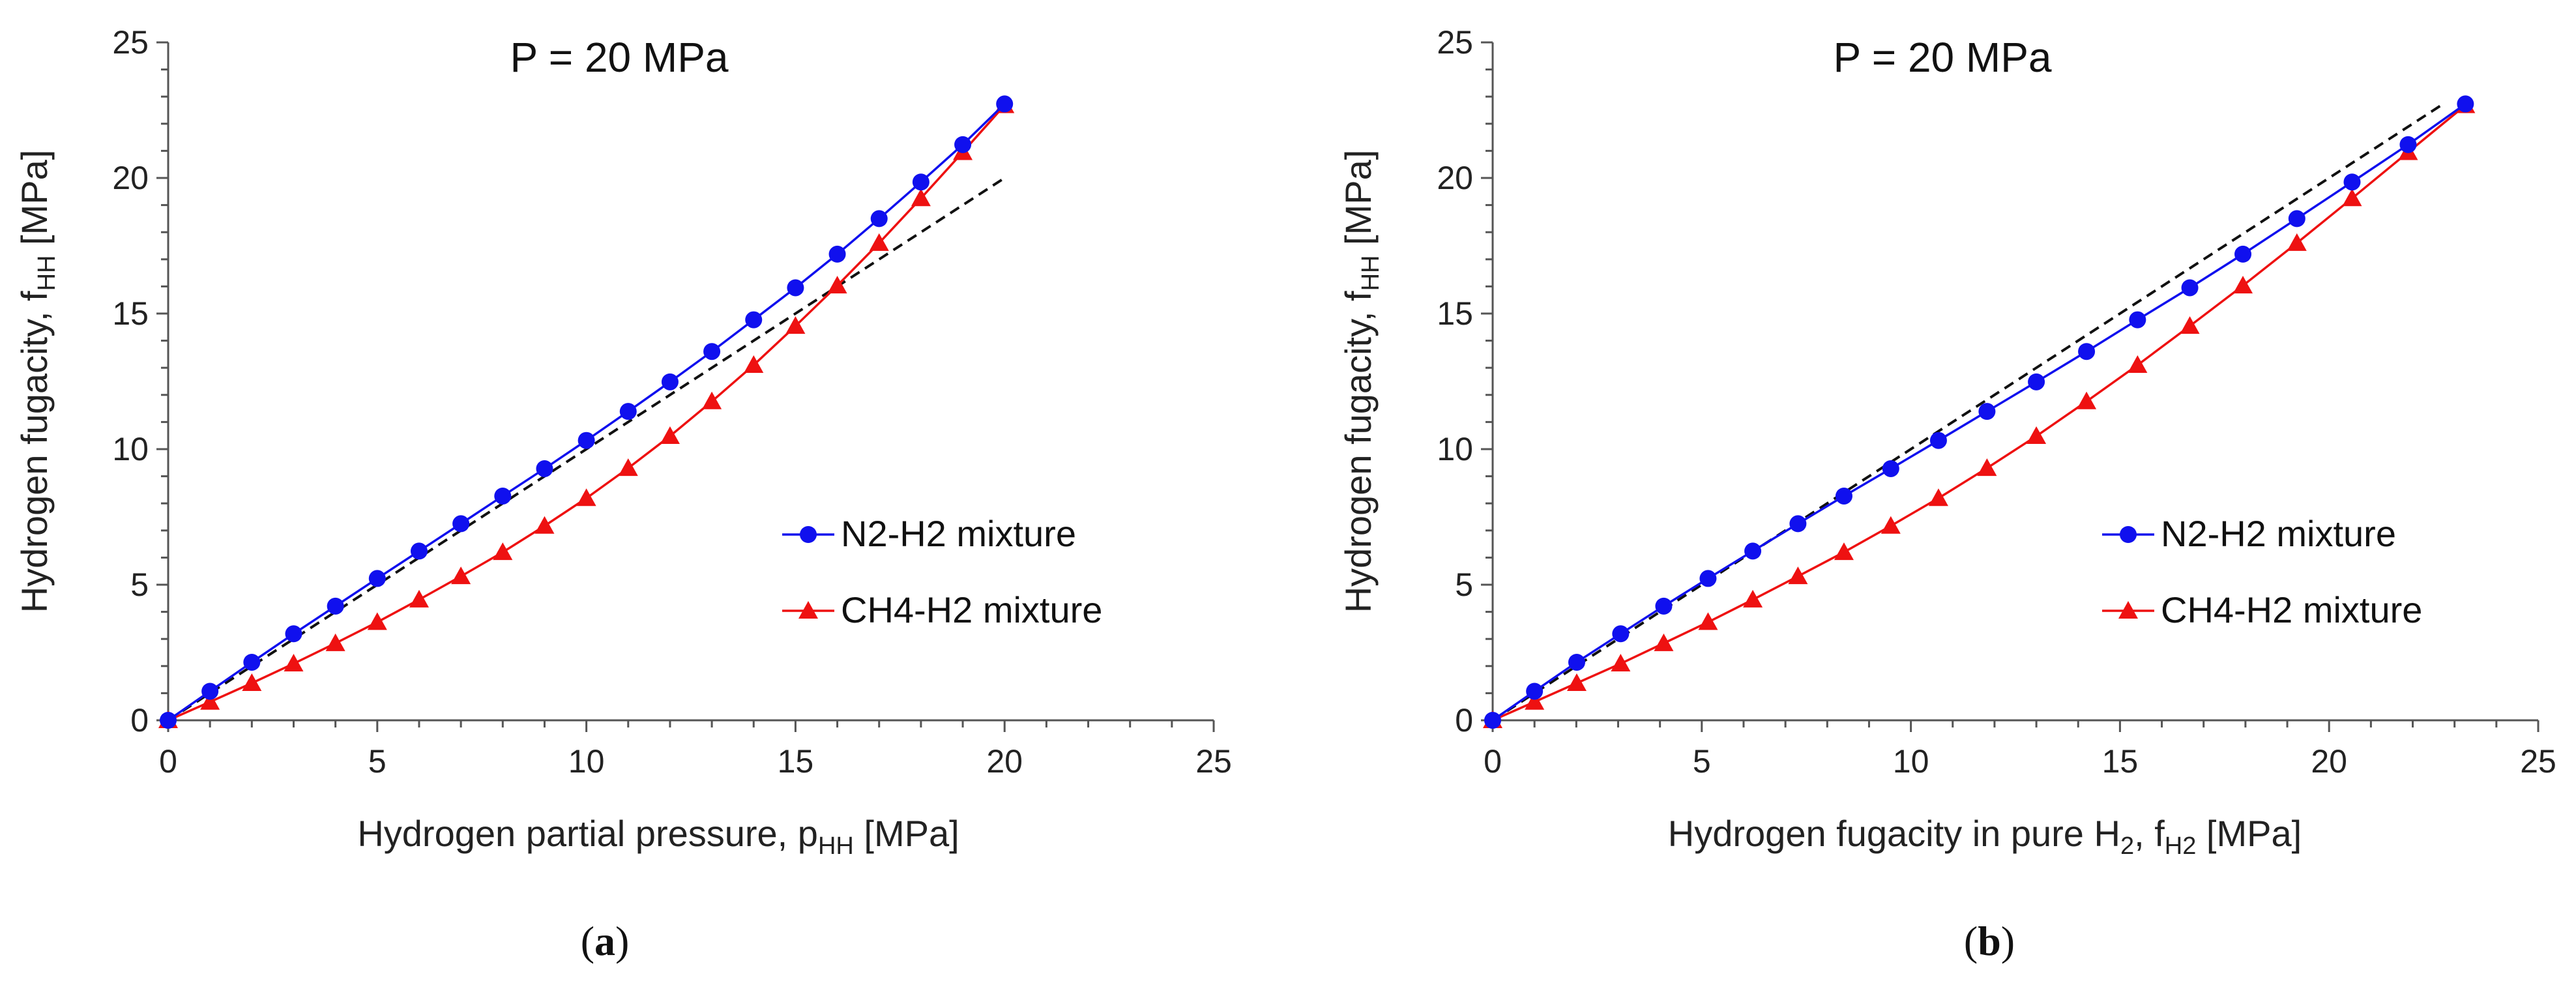 This screenshot has width=2576, height=983. What do you see at coordinates (1464, 720) in the screenshot?
I see `y-tick-label: 0` at bounding box center [1464, 720].